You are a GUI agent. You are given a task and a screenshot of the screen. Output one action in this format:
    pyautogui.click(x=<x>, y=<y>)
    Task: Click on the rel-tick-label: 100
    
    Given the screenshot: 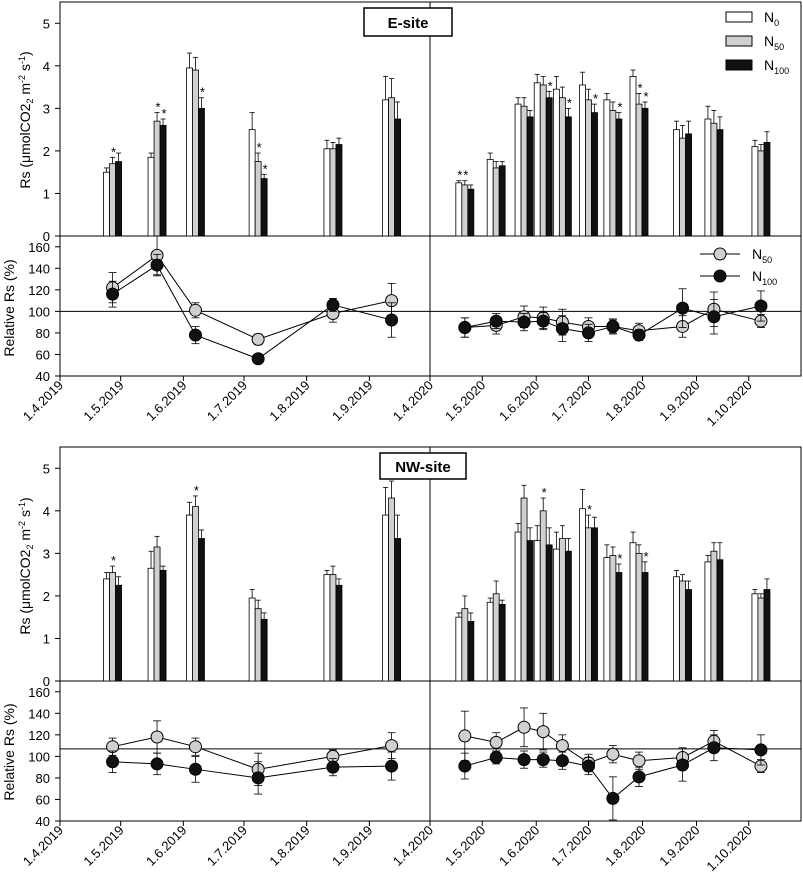 What is the action you would take?
    pyautogui.click(x=39, y=311)
    